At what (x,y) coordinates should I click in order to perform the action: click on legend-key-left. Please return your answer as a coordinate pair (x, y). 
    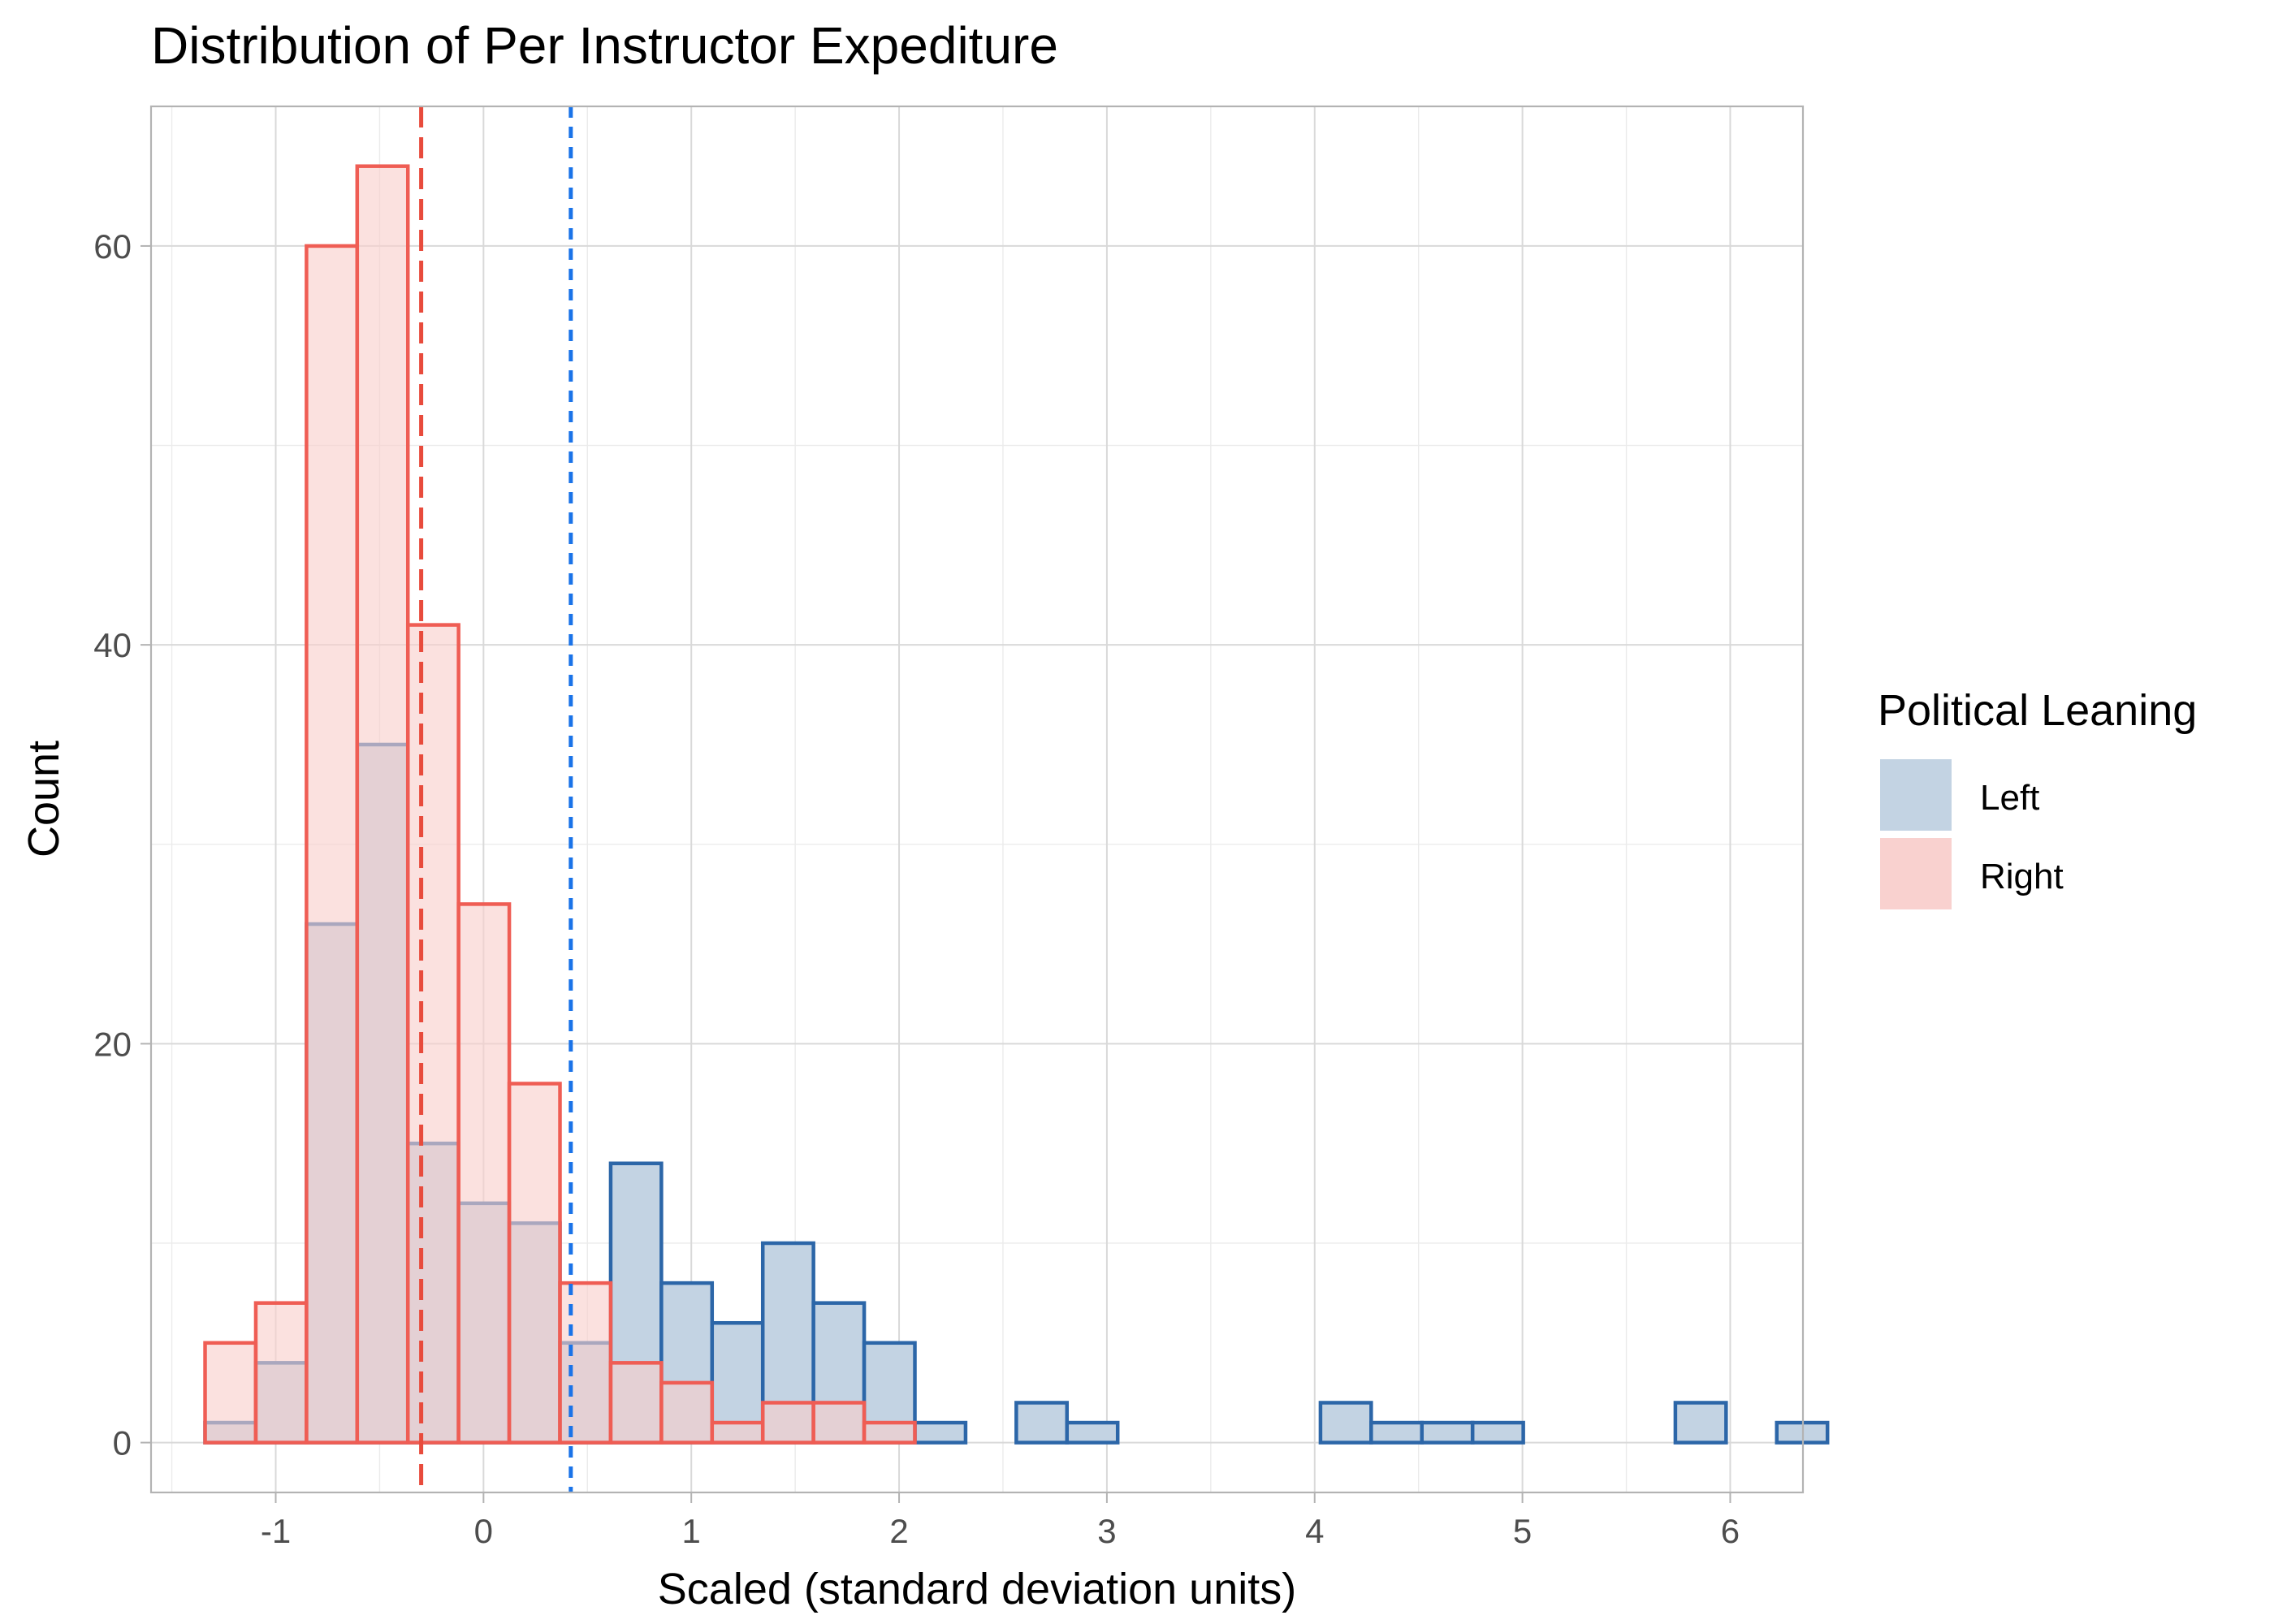
    Looking at the image, I should click on (1916, 795).